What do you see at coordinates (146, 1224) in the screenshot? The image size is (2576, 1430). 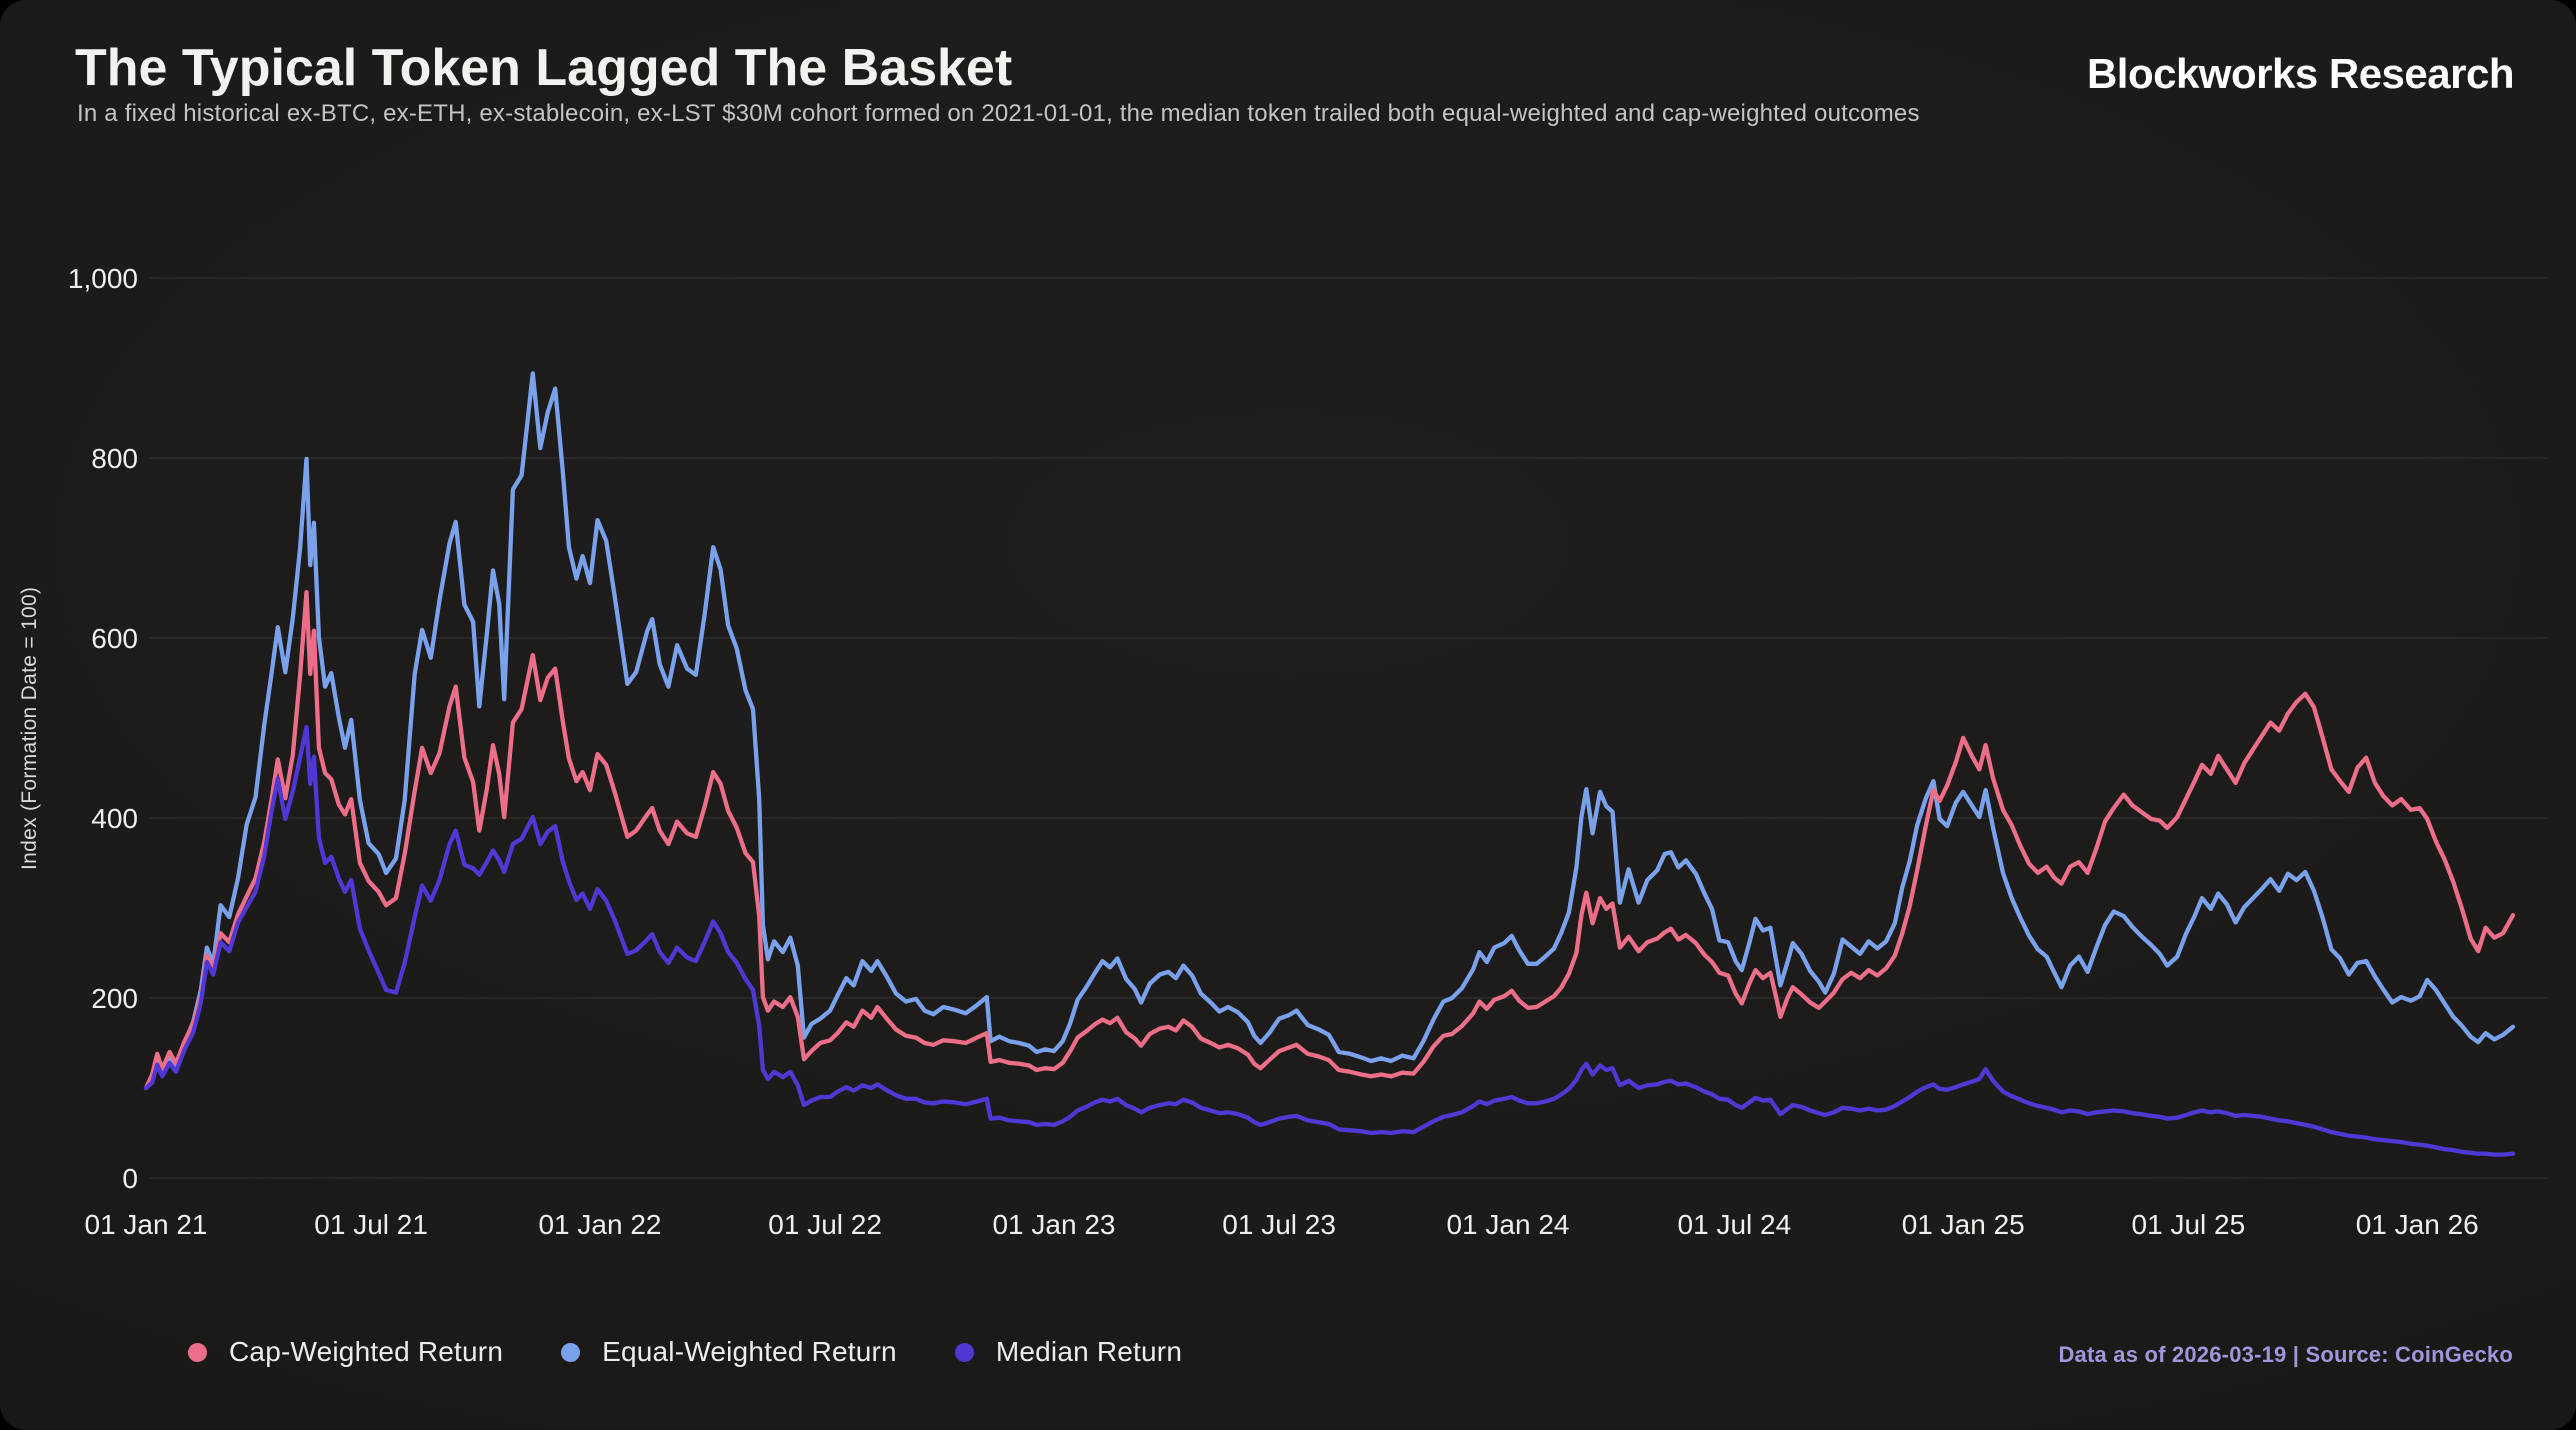 I see `x-tick-label: 01 Jan 21` at bounding box center [146, 1224].